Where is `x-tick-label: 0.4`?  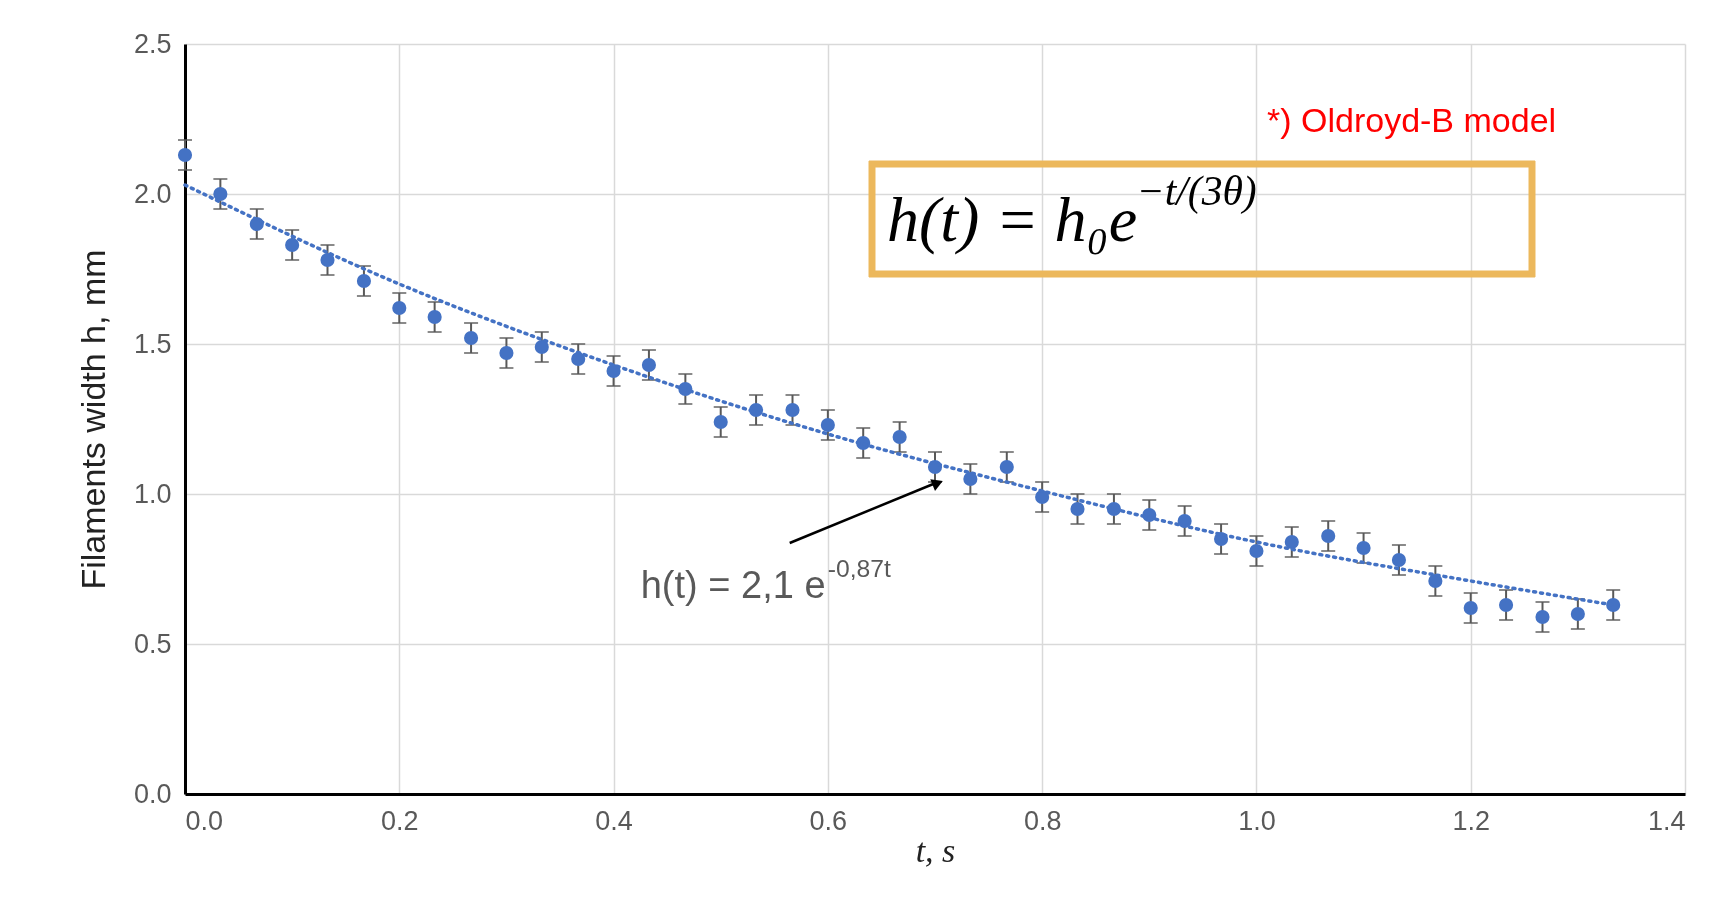
x-tick-label: 0.4 is located at coordinates (614, 820).